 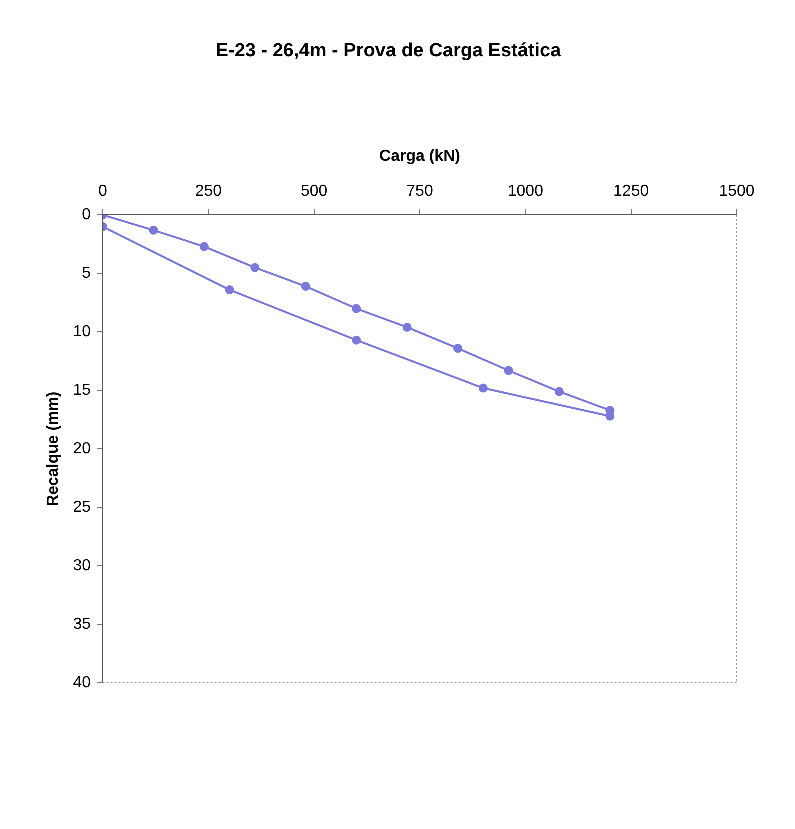 What do you see at coordinates (632, 191) in the screenshot?
I see `x-tick-label: 1250` at bounding box center [632, 191].